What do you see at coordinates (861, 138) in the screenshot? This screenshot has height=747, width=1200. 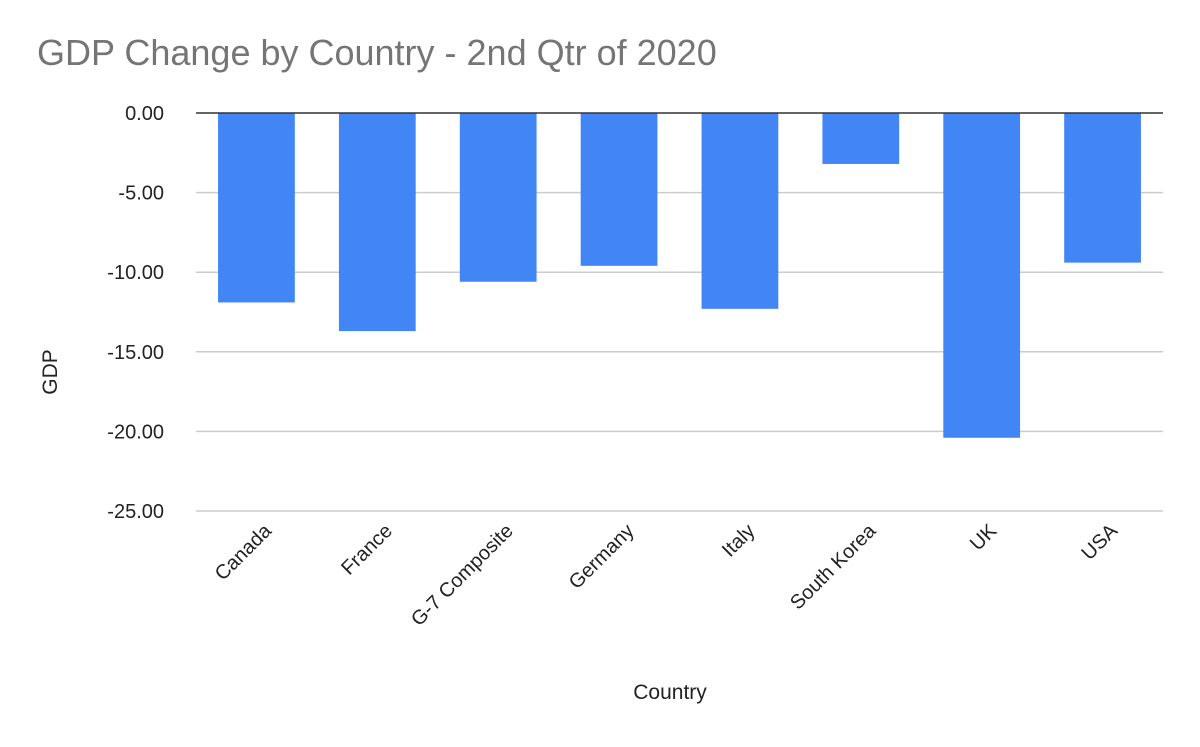 I see `bar-south-korea` at bounding box center [861, 138].